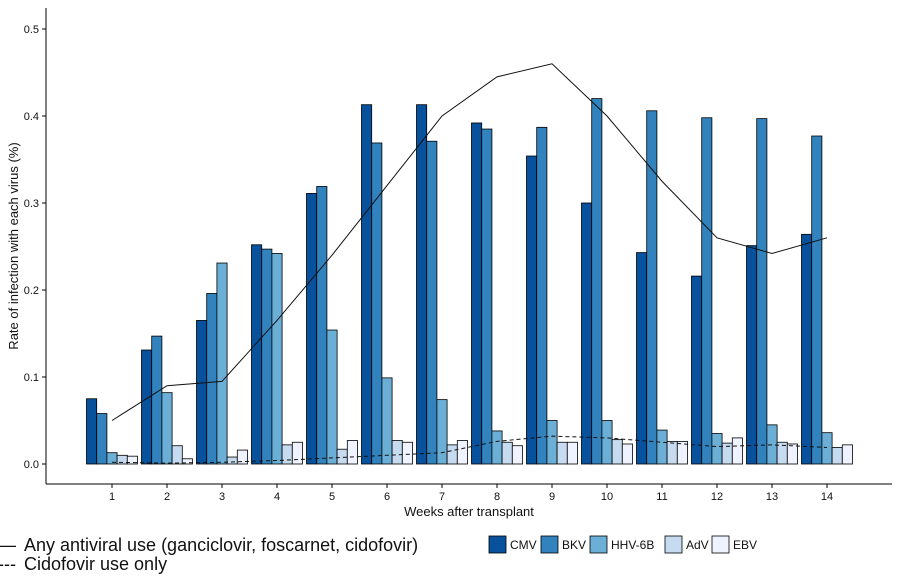 This screenshot has height=576, width=900. What do you see at coordinates (167, 497) in the screenshot?
I see `x-tick-label: 2` at bounding box center [167, 497].